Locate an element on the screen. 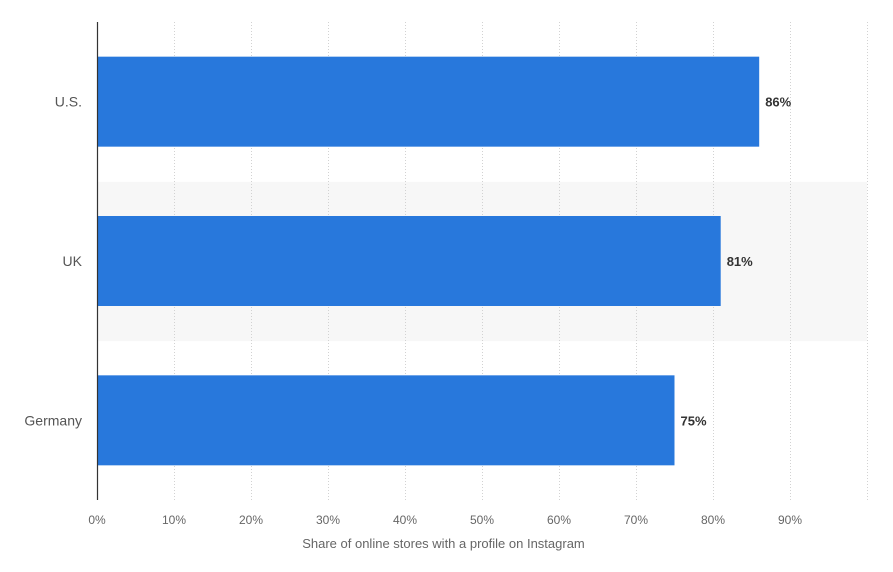  x-tick-label-30: 30% is located at coordinates (328, 520).